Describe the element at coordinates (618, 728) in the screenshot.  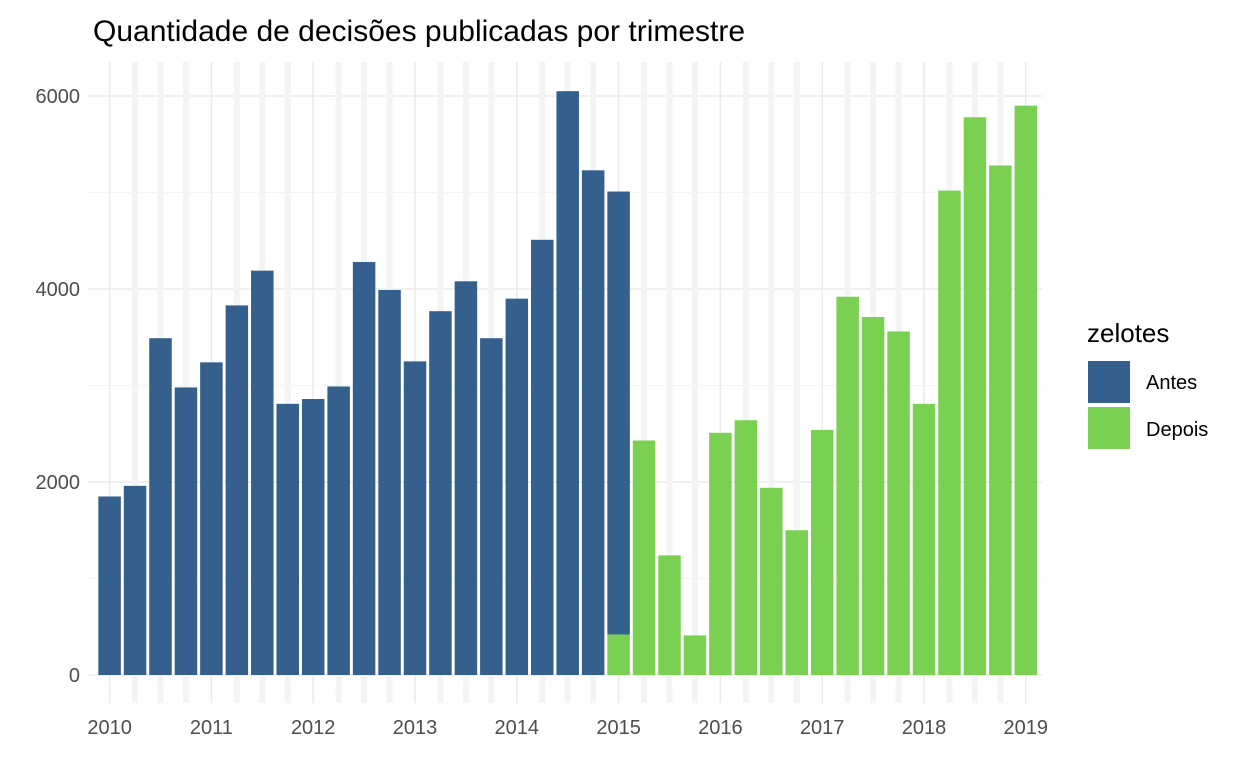
I see `x-tick-label: 2015` at that location.